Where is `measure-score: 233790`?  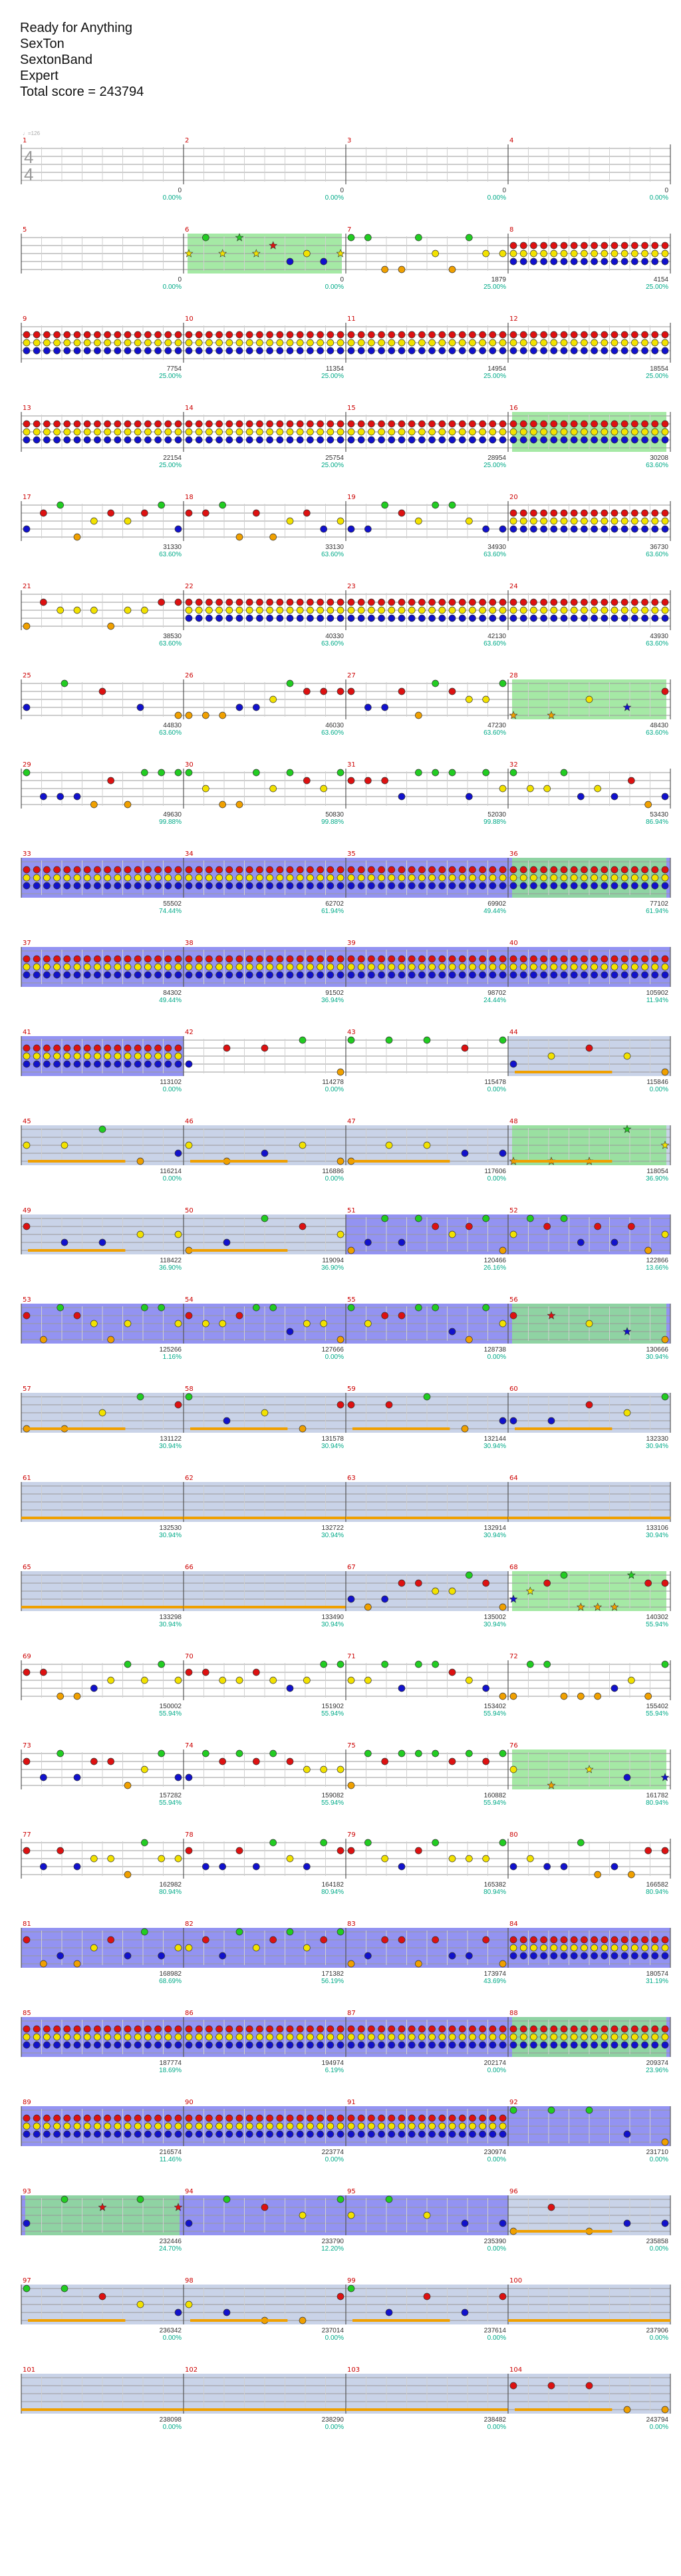 measure-score: 233790 is located at coordinates (333, 2242).